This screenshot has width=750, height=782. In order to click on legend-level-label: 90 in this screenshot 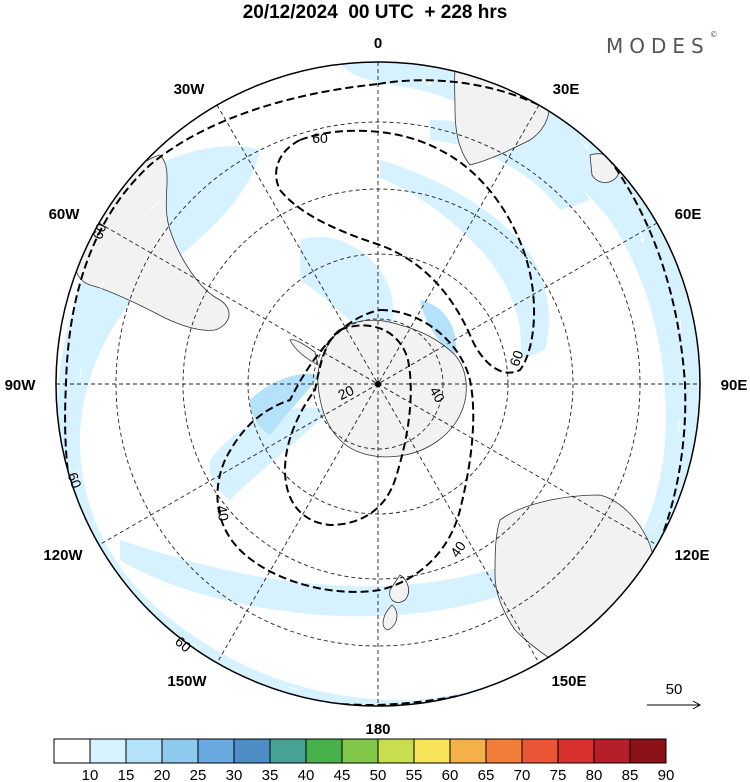, I will do `click(666, 774)`.